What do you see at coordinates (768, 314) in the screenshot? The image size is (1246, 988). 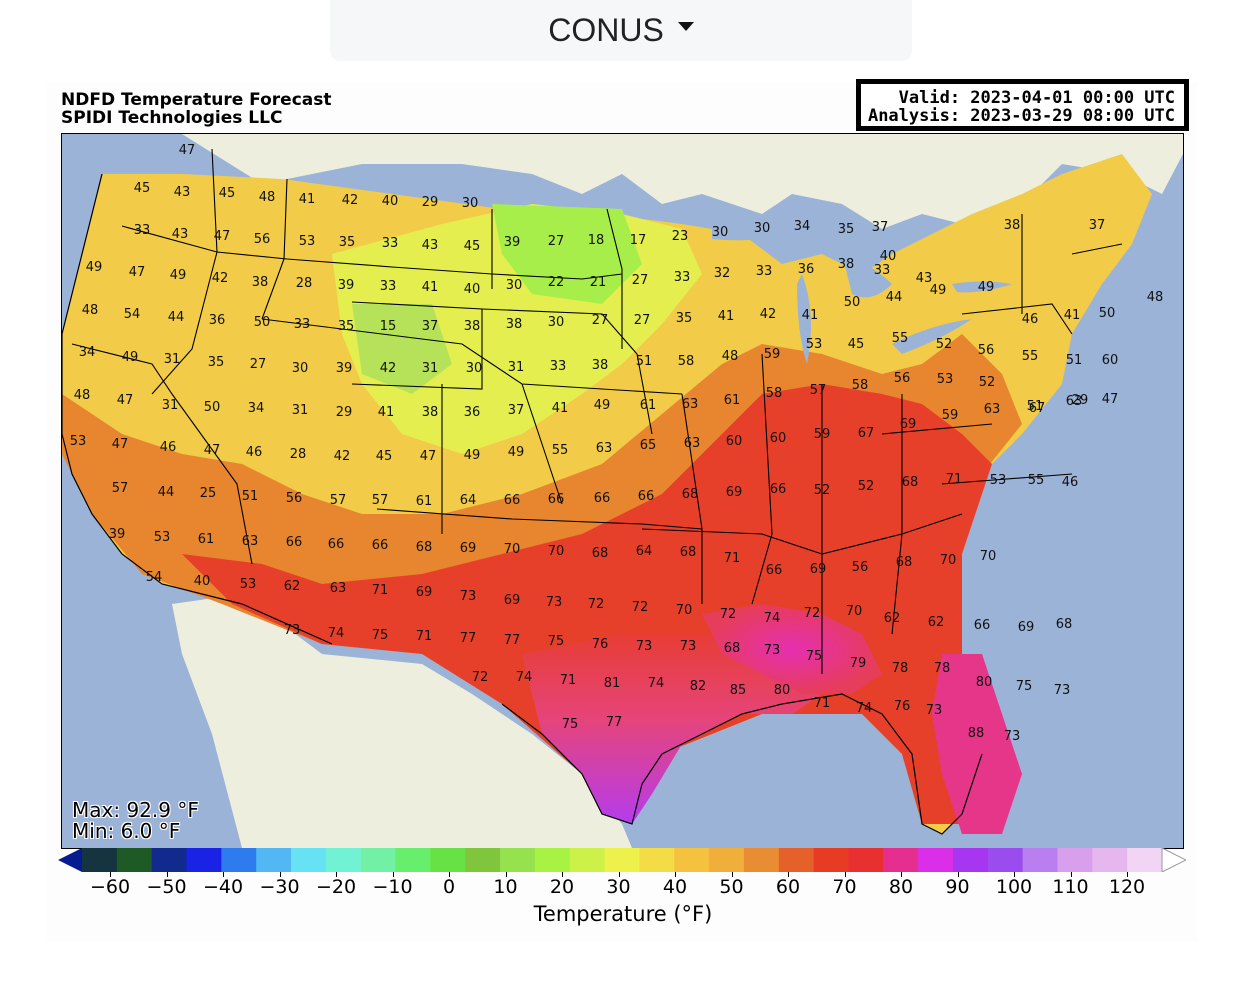 I see `station-value: 42` at bounding box center [768, 314].